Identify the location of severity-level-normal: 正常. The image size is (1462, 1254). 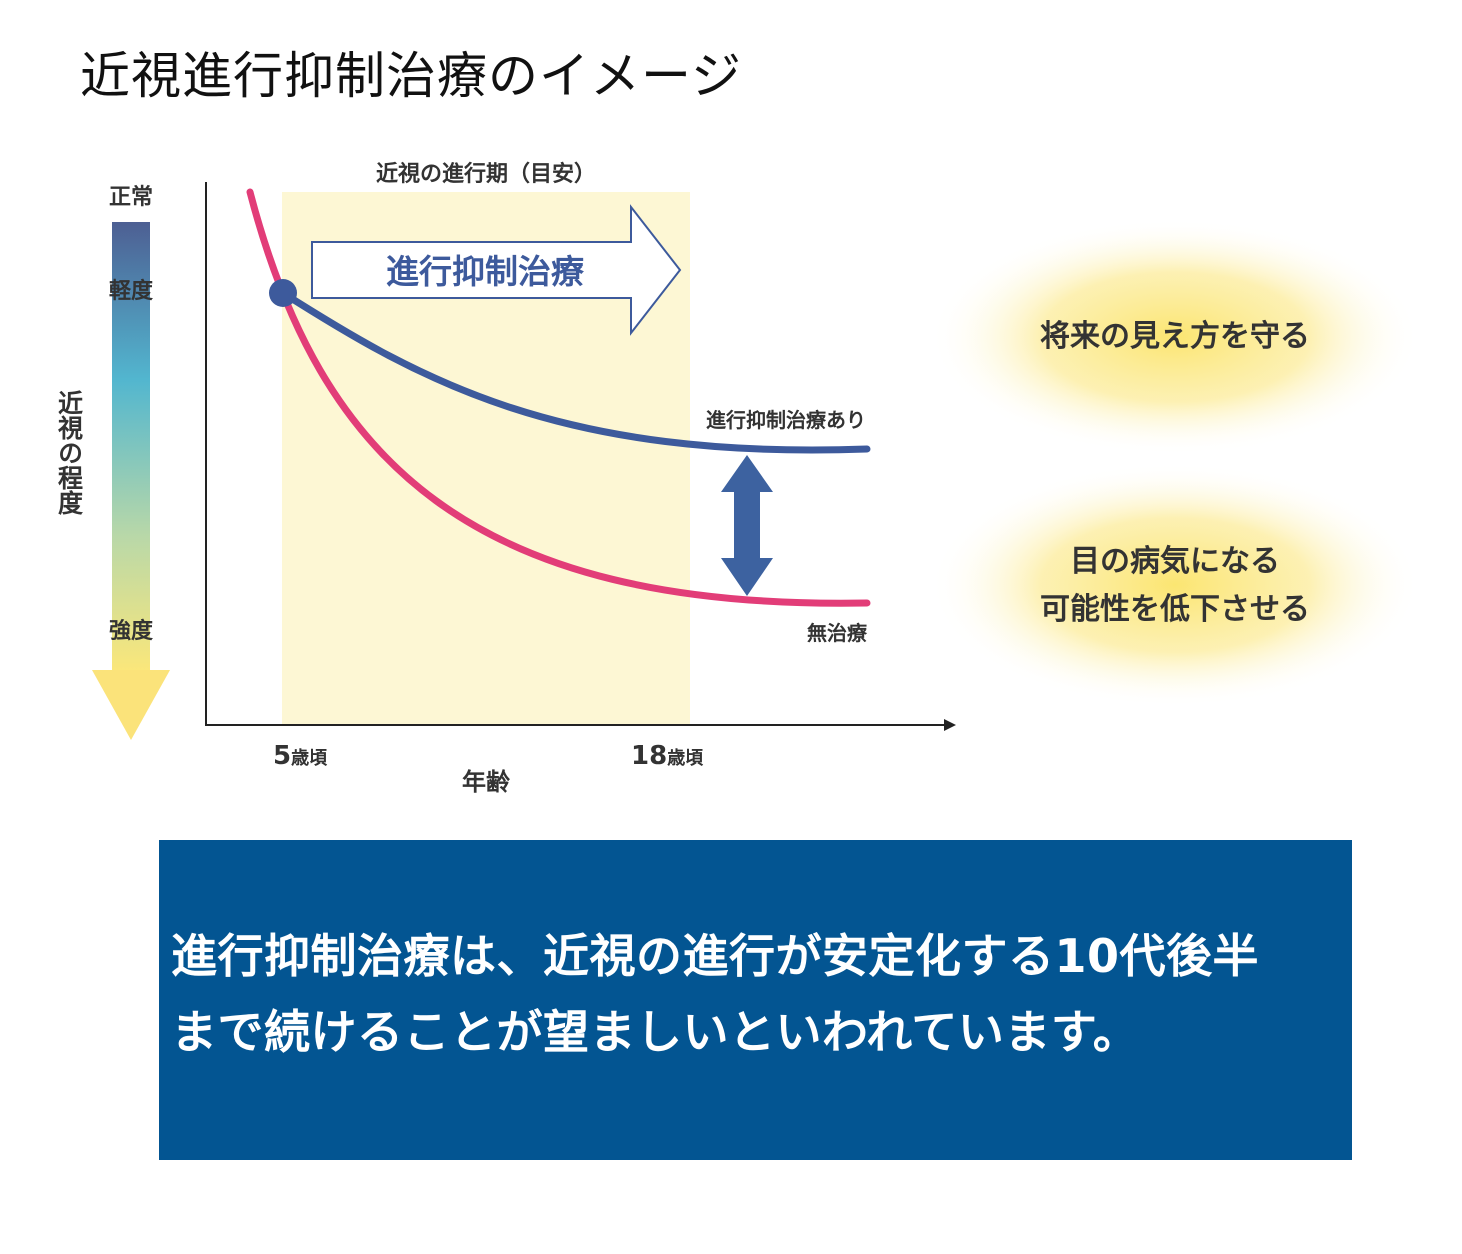
(131, 197).